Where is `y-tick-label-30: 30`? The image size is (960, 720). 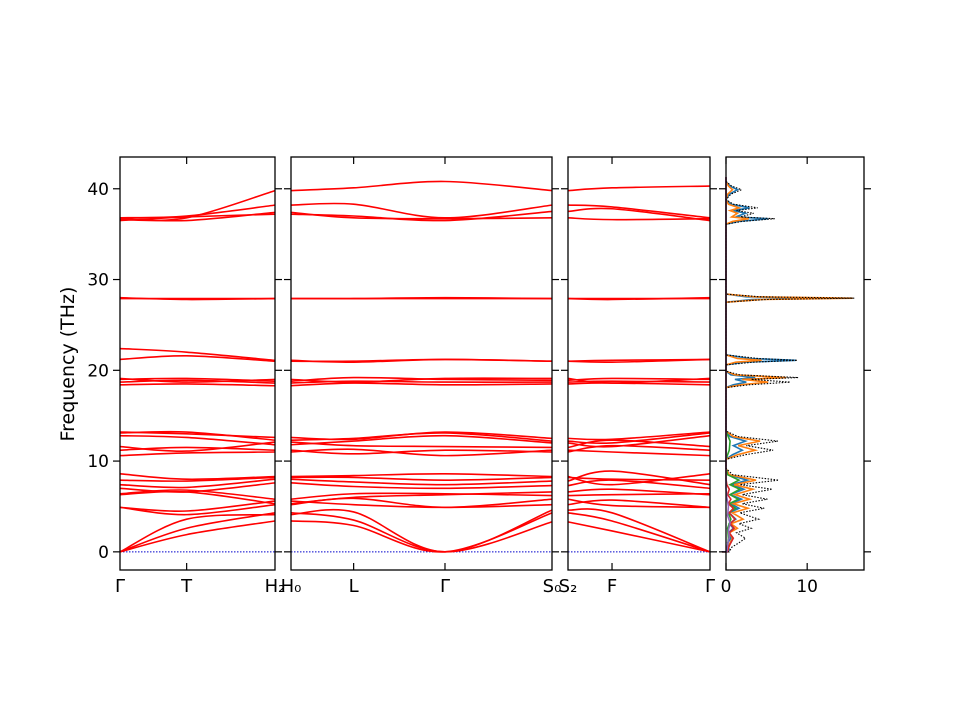 y-tick-label-30: 30 is located at coordinates (98, 281).